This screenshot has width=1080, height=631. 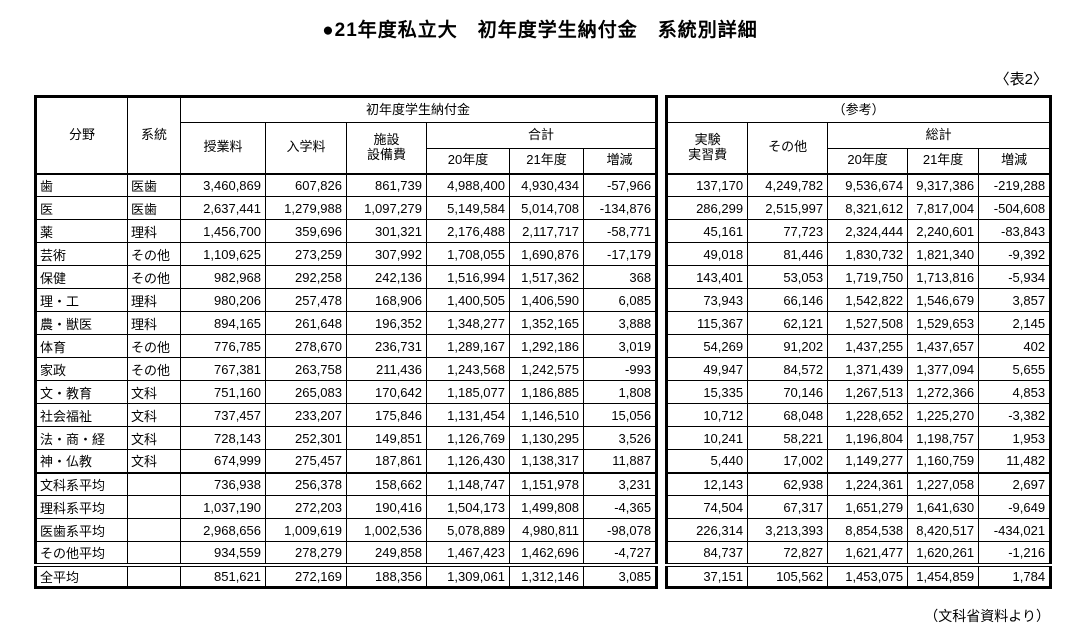 I want to click on field-cell: 保健, so click(x=81, y=277).